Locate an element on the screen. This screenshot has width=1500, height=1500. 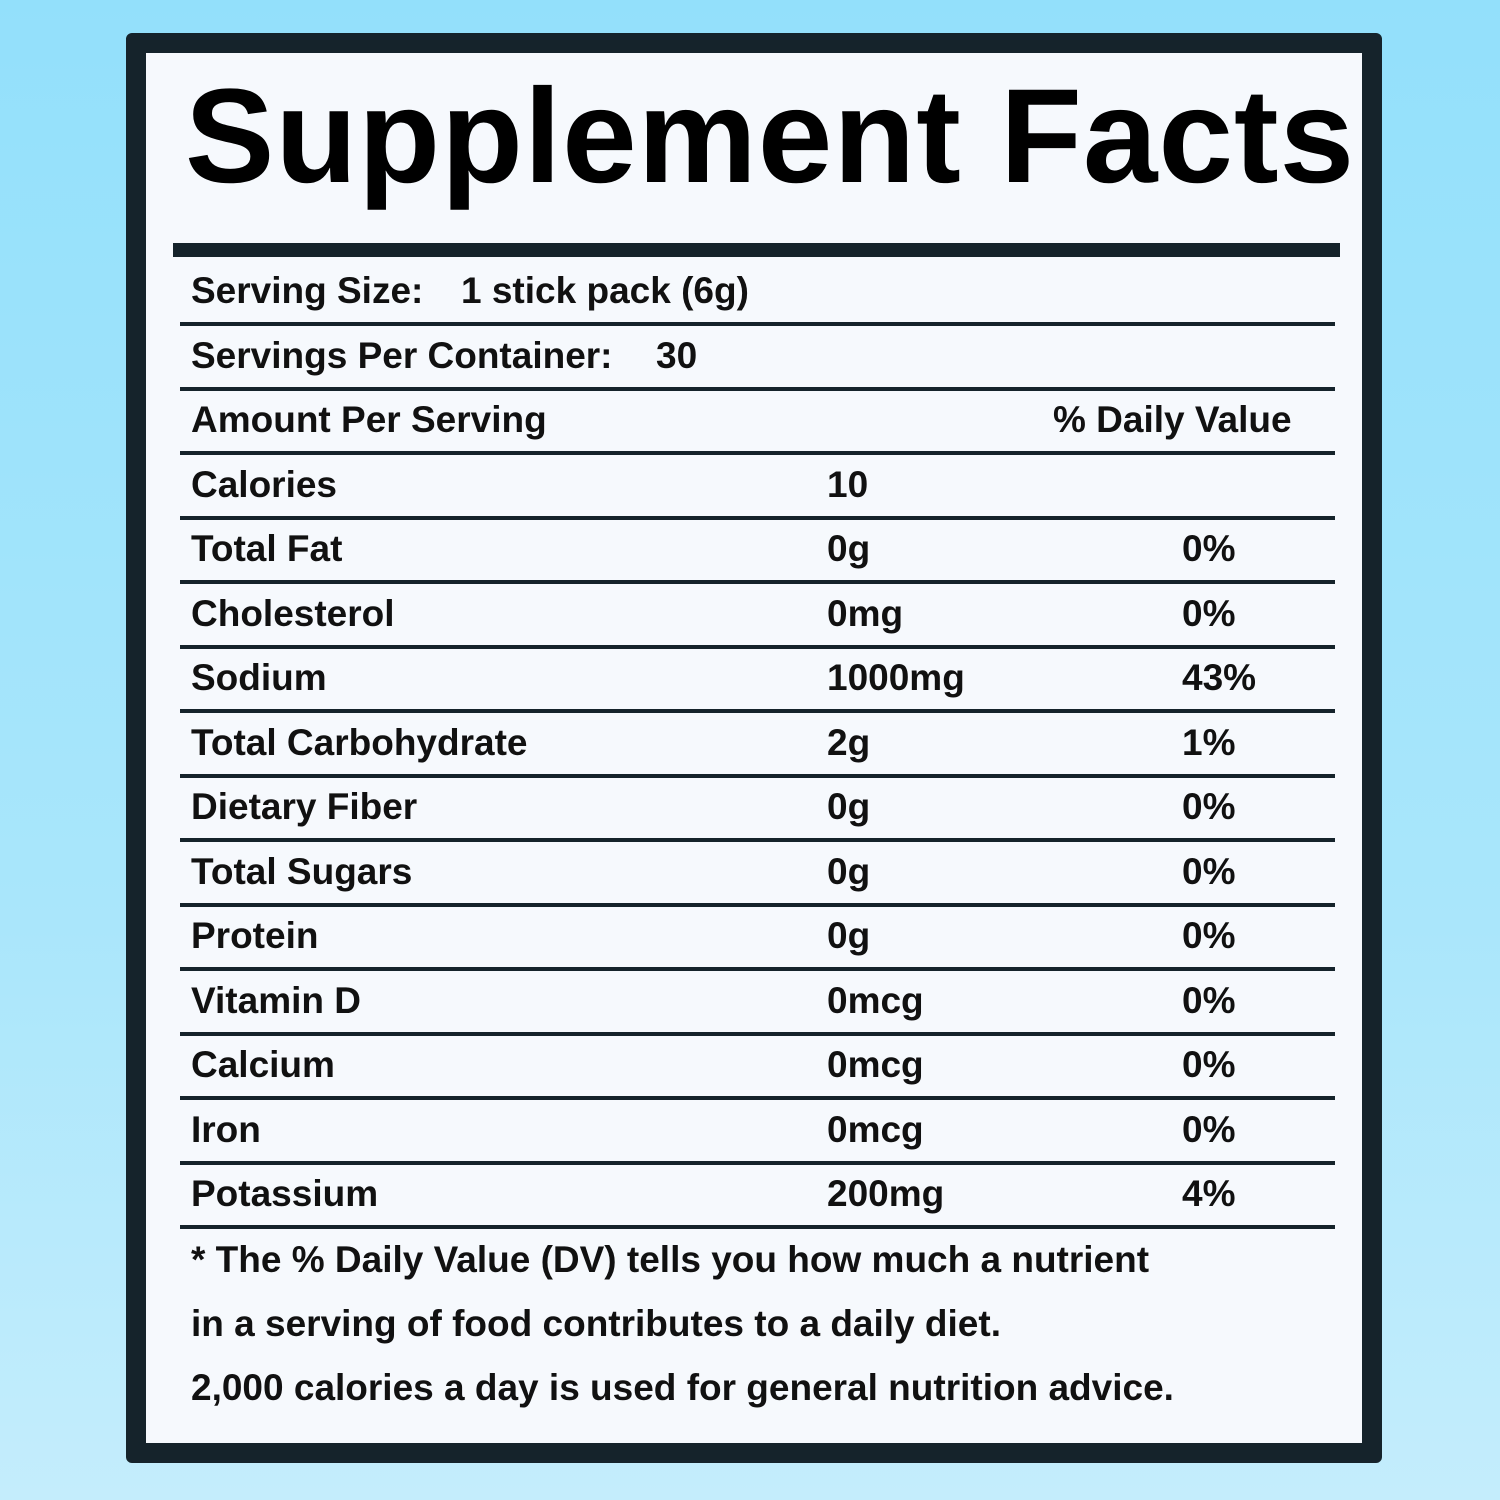
nutrient-amount: 1000mg is located at coordinates (896, 677).